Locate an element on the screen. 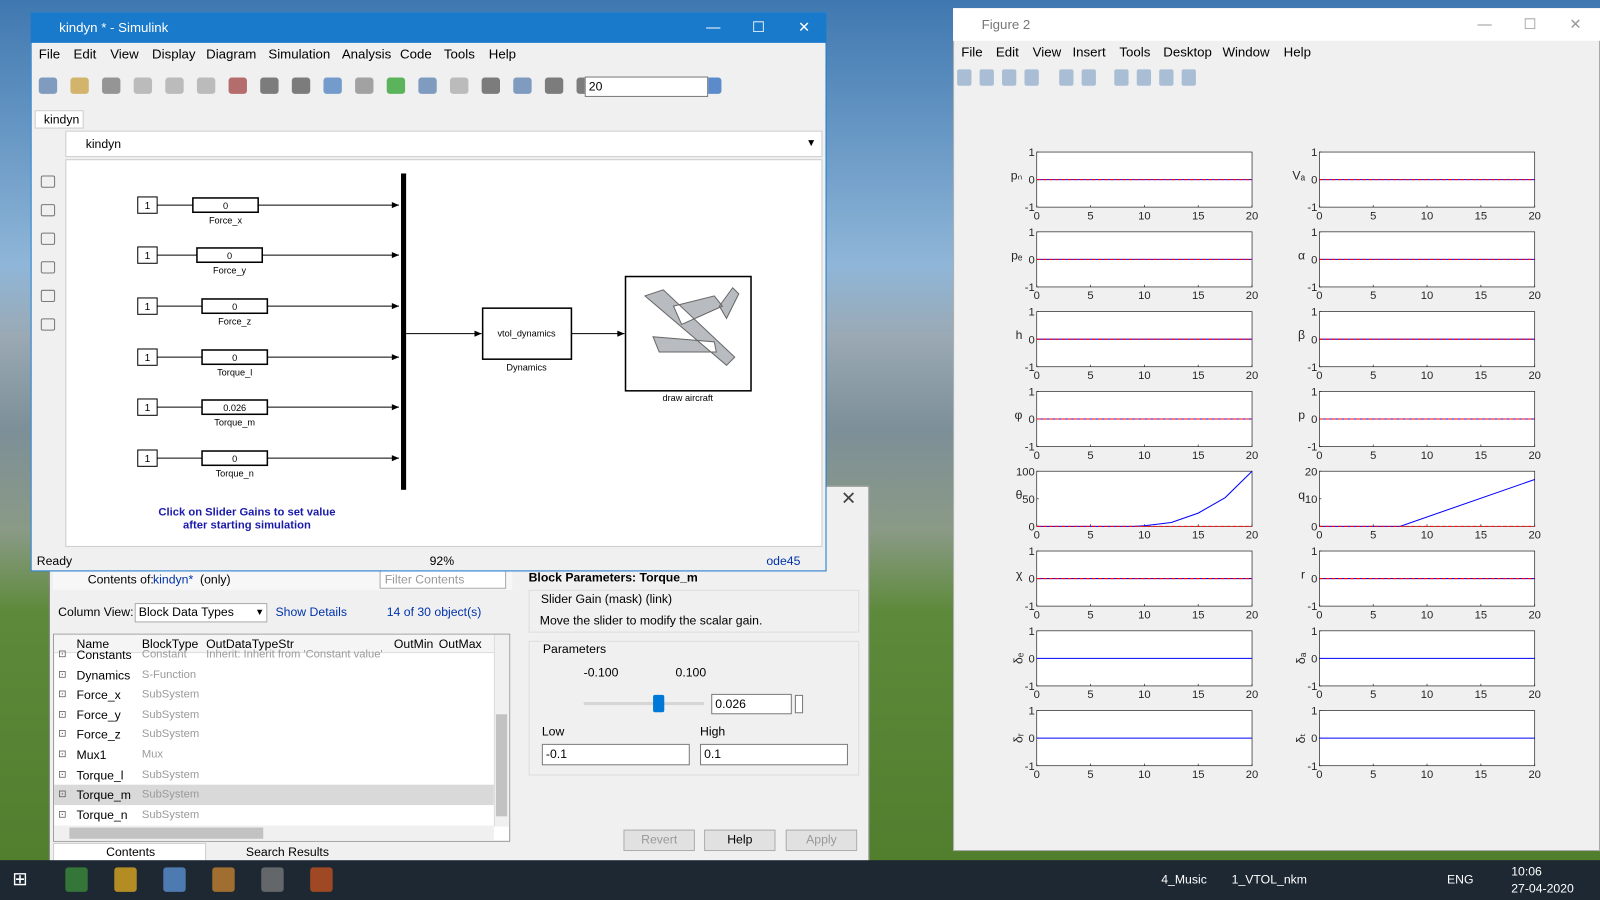 This screenshot has height=900, width=1600. menu-item: Window is located at coordinates (1246, 52).